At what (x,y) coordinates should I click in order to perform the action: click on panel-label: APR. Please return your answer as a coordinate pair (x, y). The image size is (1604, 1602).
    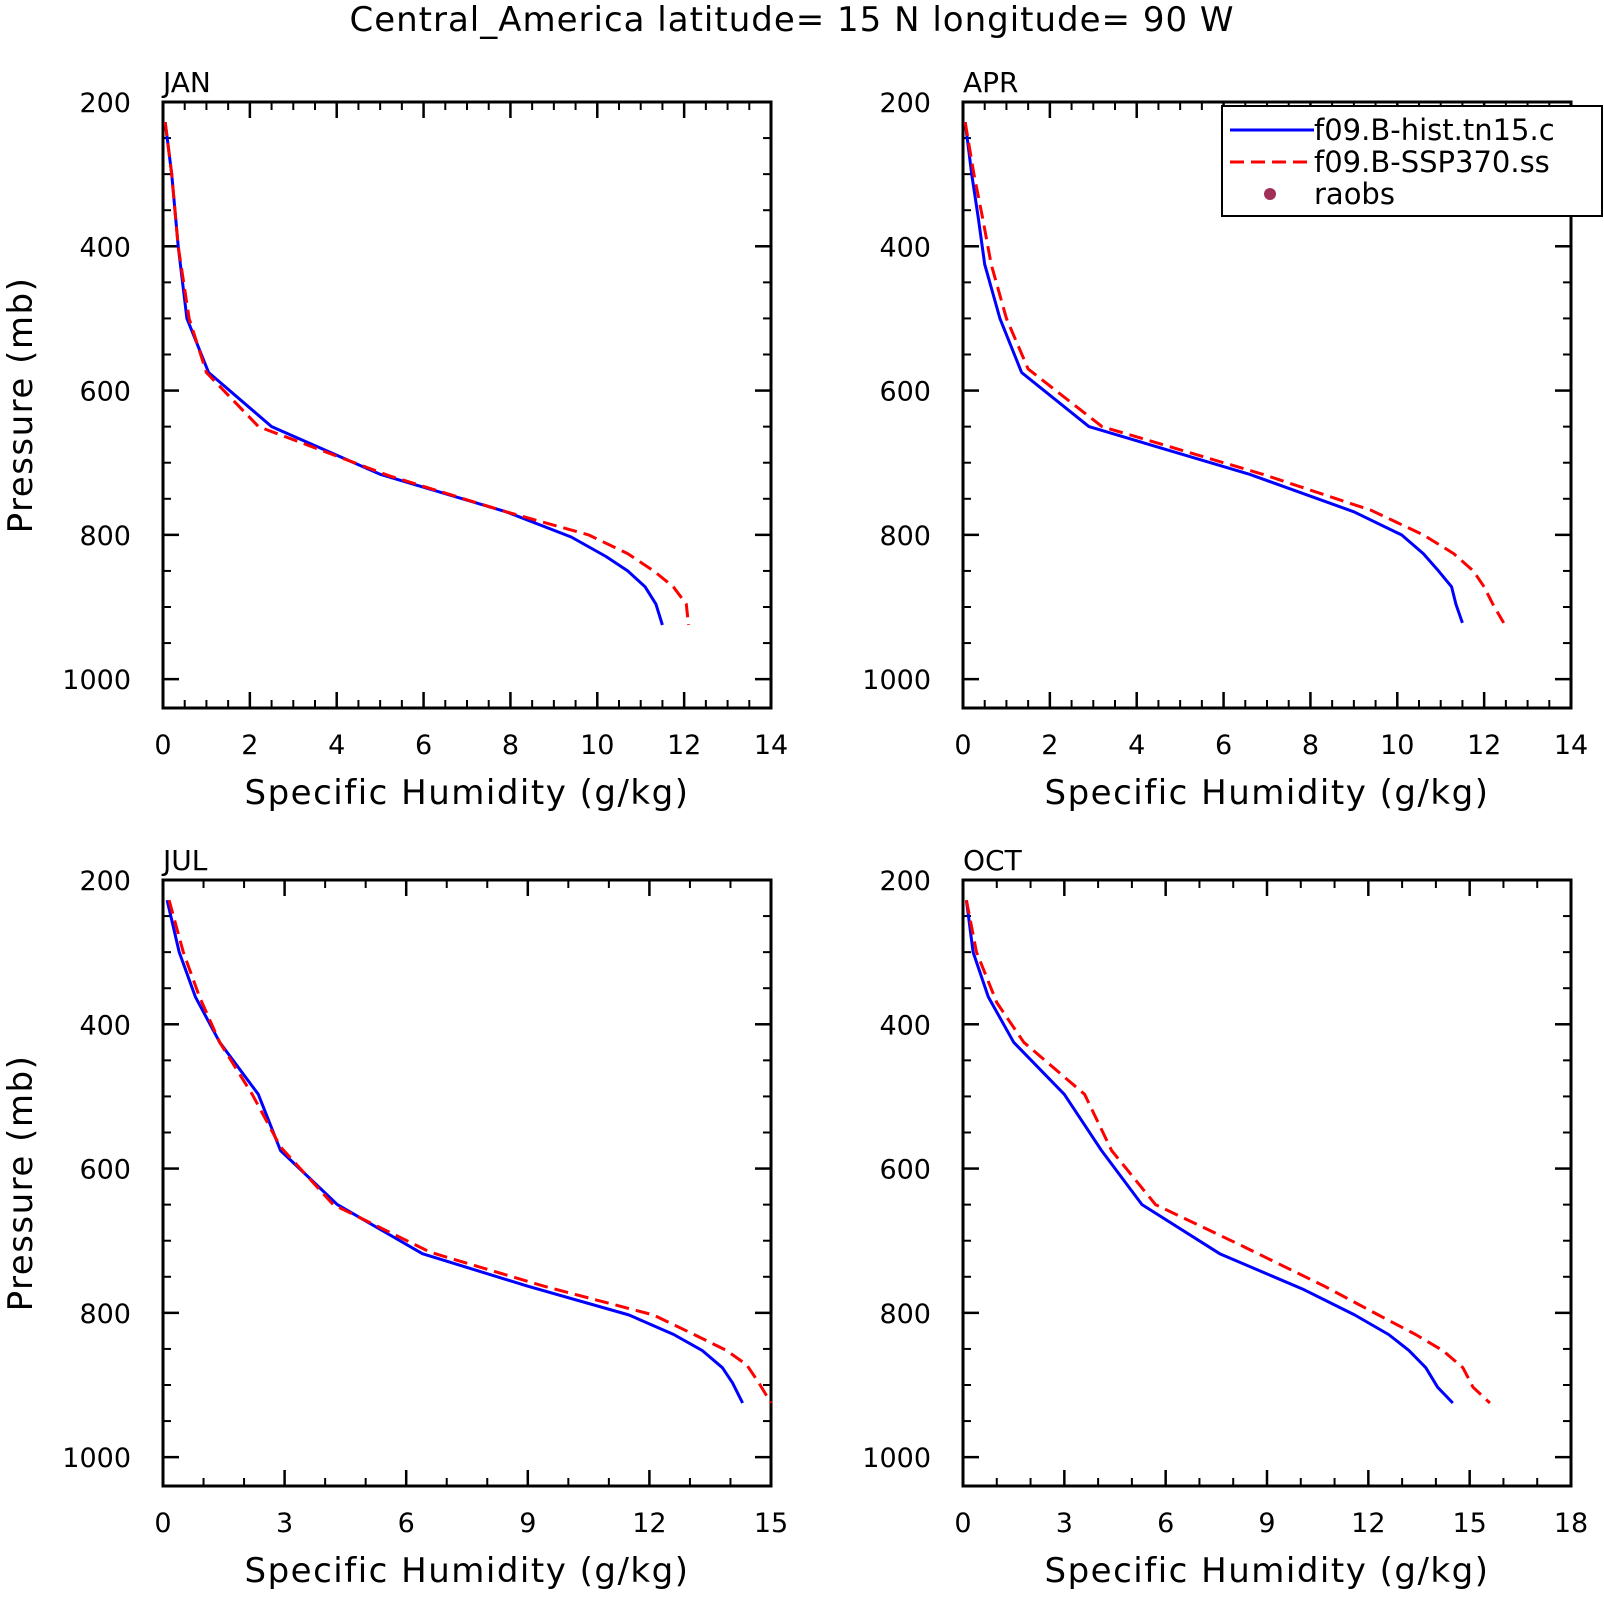
    Looking at the image, I should click on (991, 82).